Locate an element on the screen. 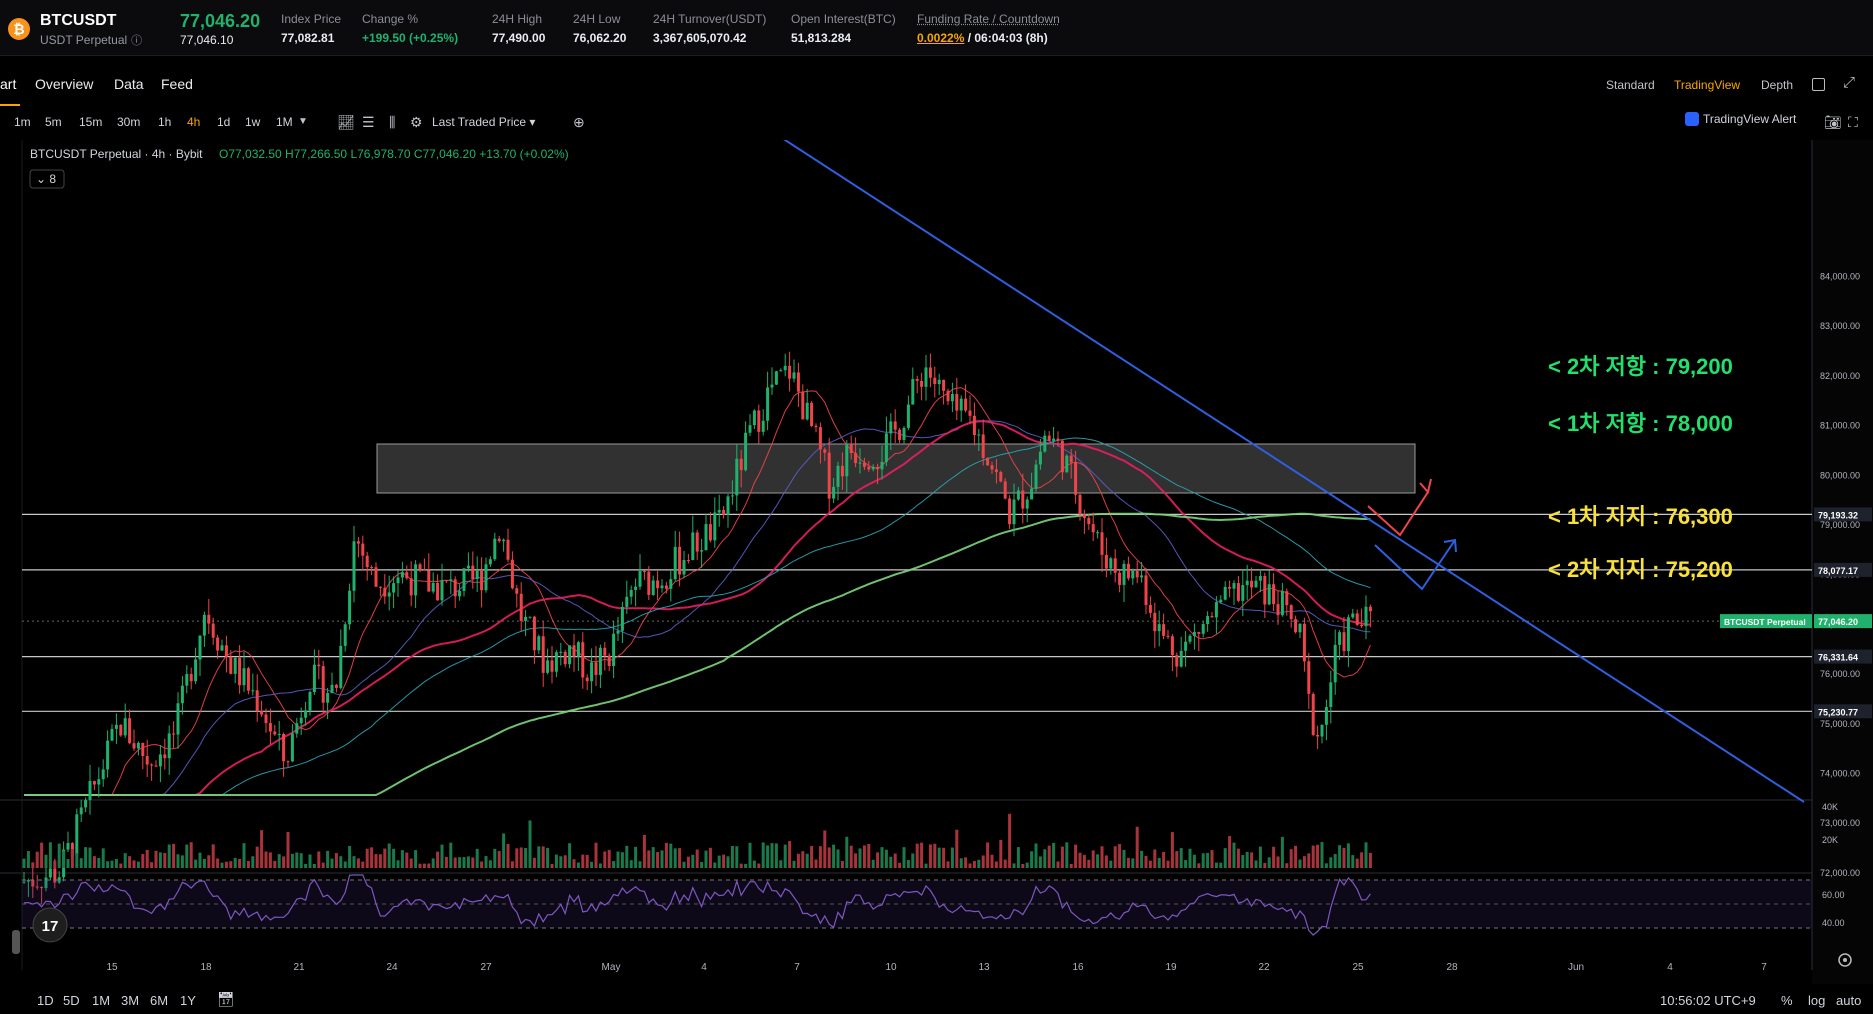 Image resolution: width=1873 pixels, height=1014 pixels. tab-overview: Overview is located at coordinates (64, 84).